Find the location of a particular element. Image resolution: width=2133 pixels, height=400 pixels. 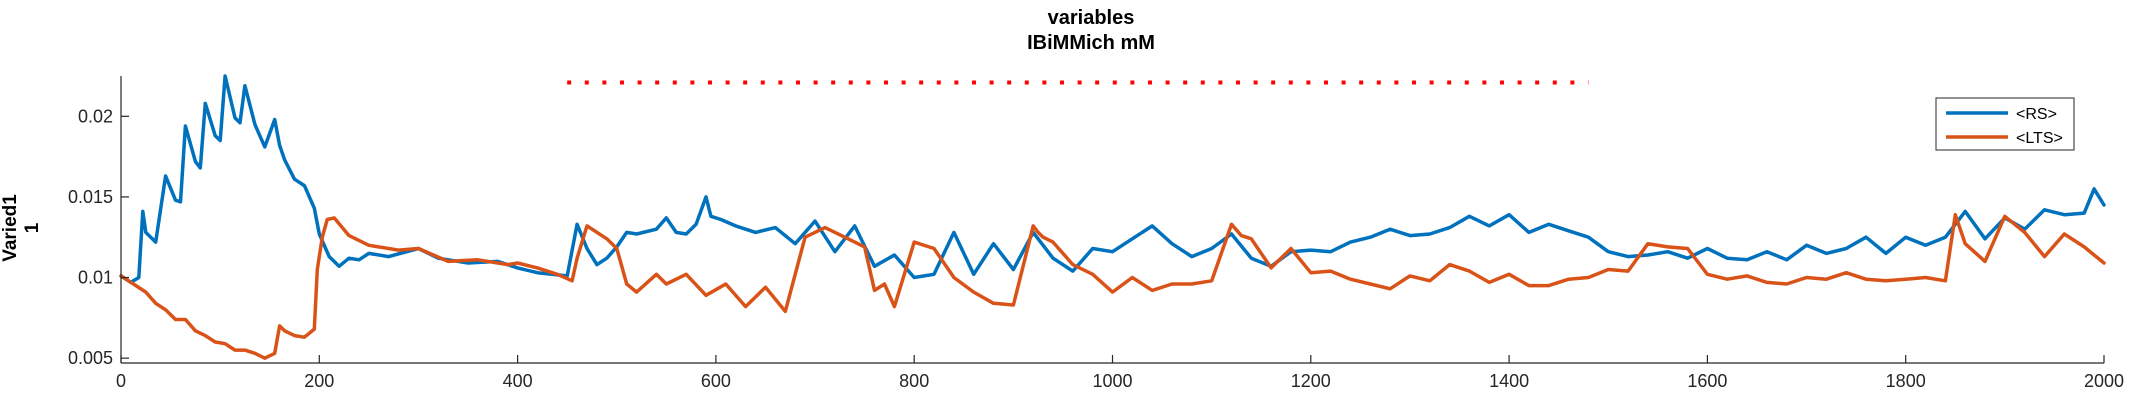

x-axis-ticks: 0 200 400 600 800 1000 1200 1400 1600 1800 2000 is located at coordinates (1120, 373).